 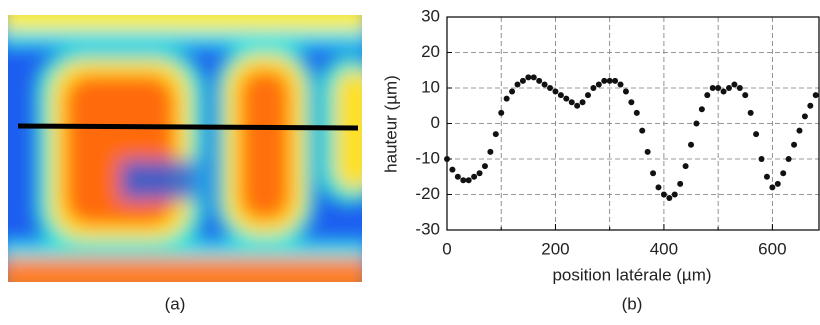 What do you see at coordinates (664, 248) in the screenshot?
I see `x-tick-label: 400` at bounding box center [664, 248].